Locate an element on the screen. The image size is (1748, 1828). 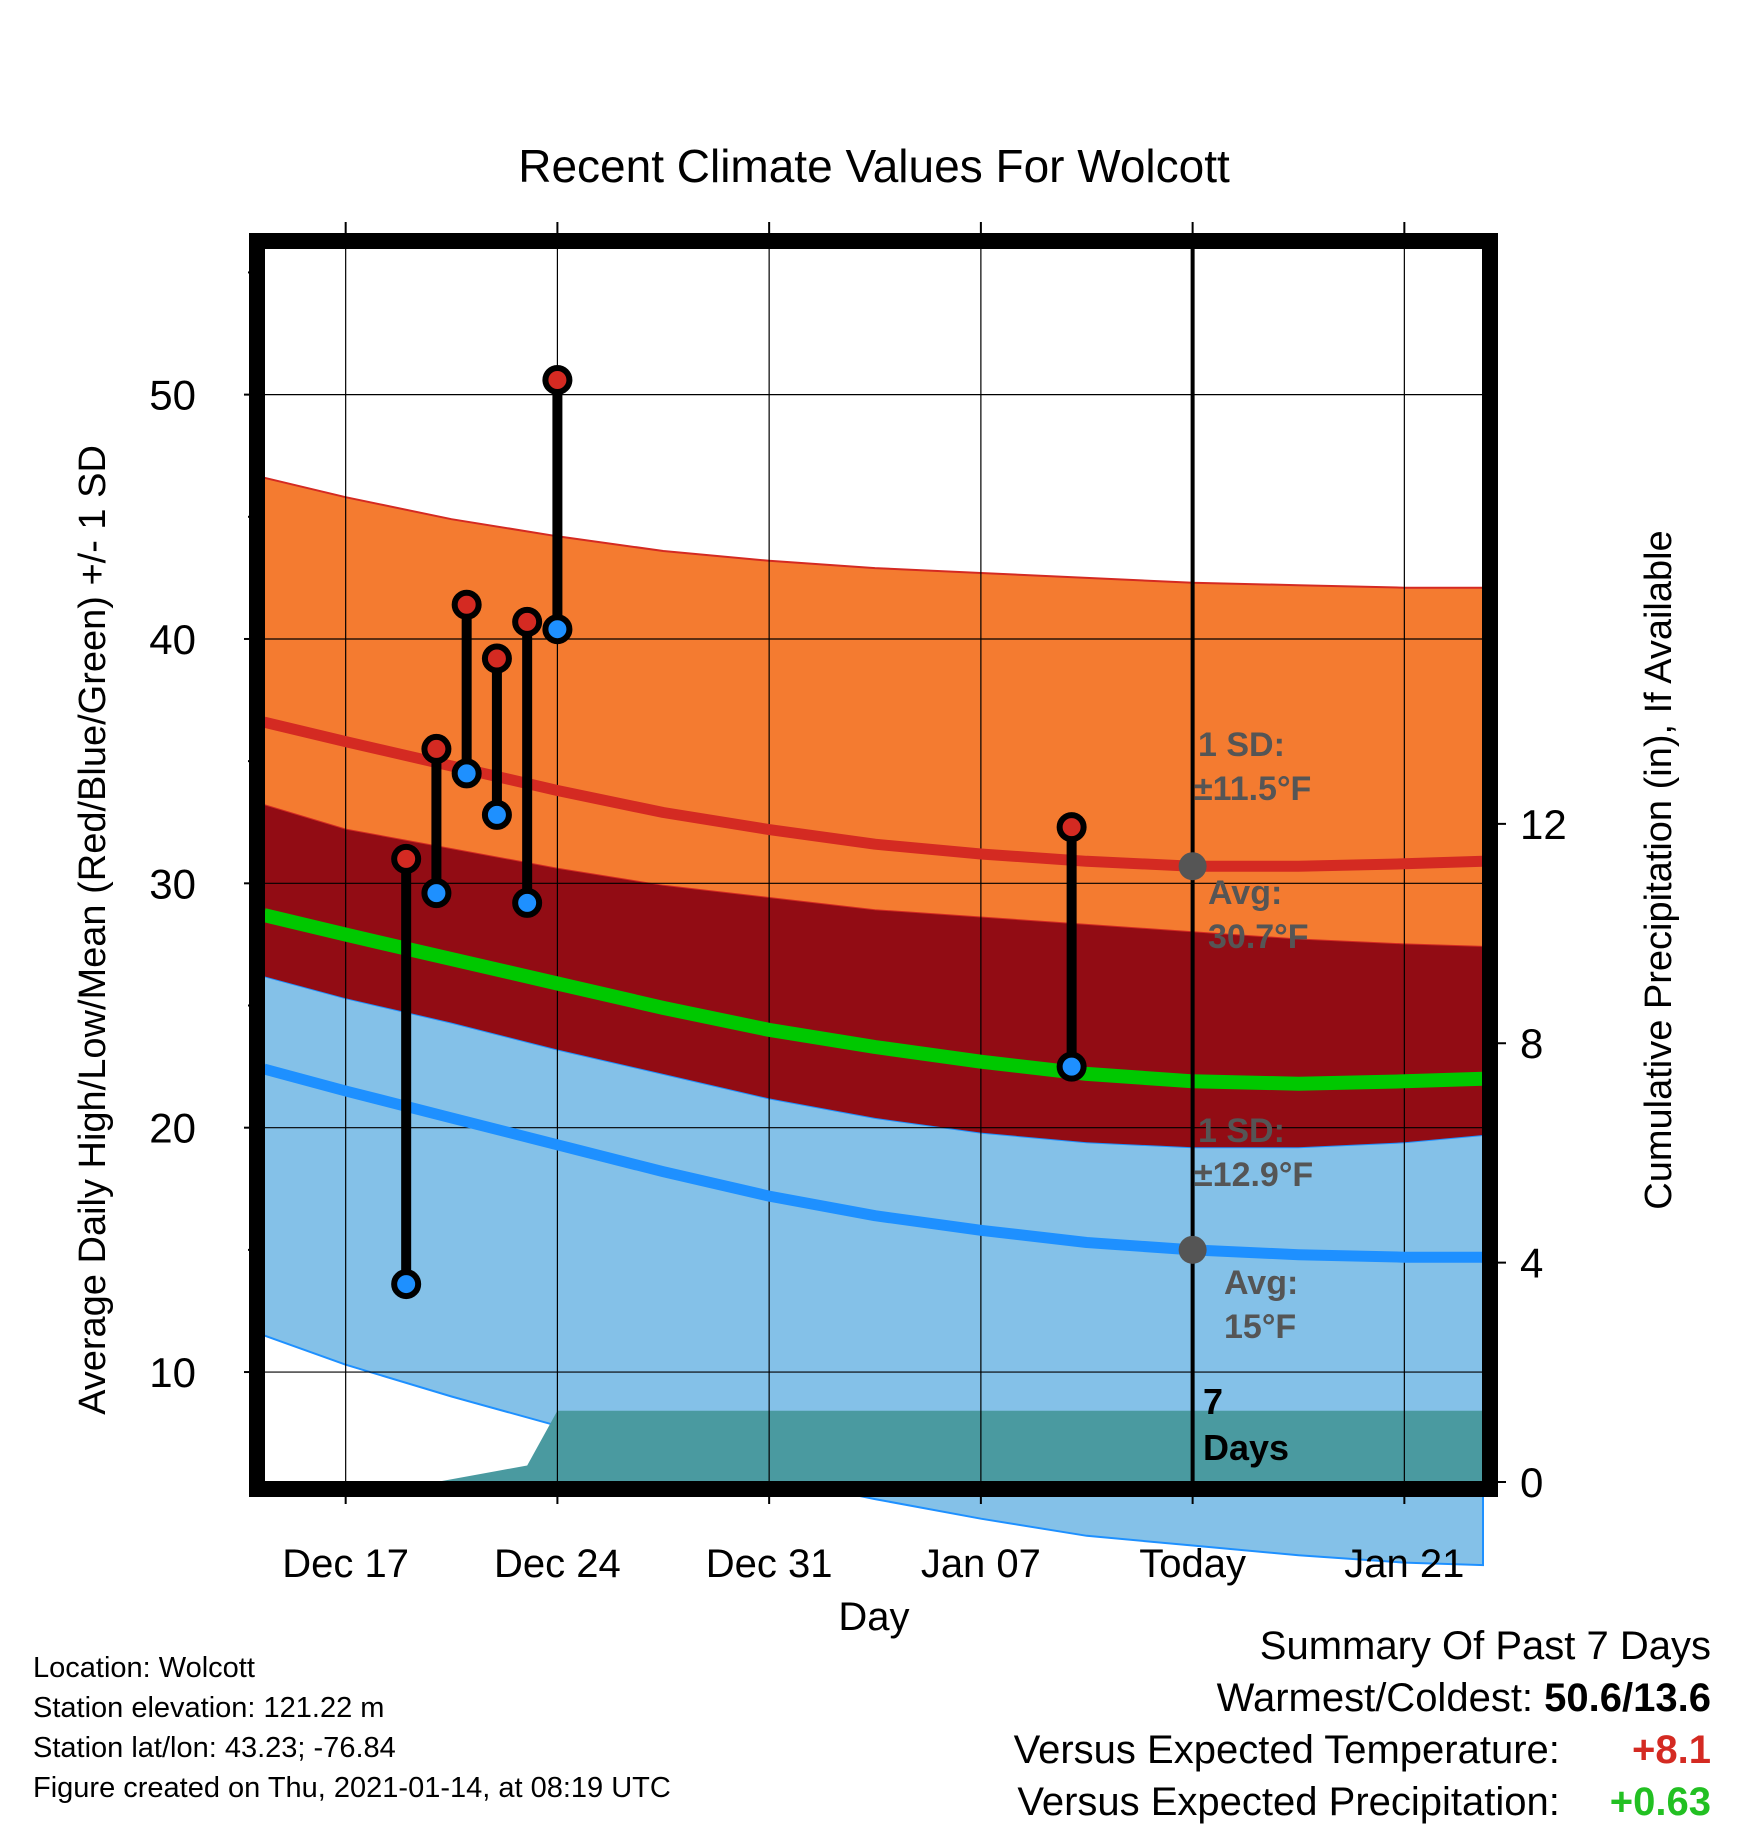
x-tick-label-dec-31: Dec 31 is located at coordinates (769, 1564).